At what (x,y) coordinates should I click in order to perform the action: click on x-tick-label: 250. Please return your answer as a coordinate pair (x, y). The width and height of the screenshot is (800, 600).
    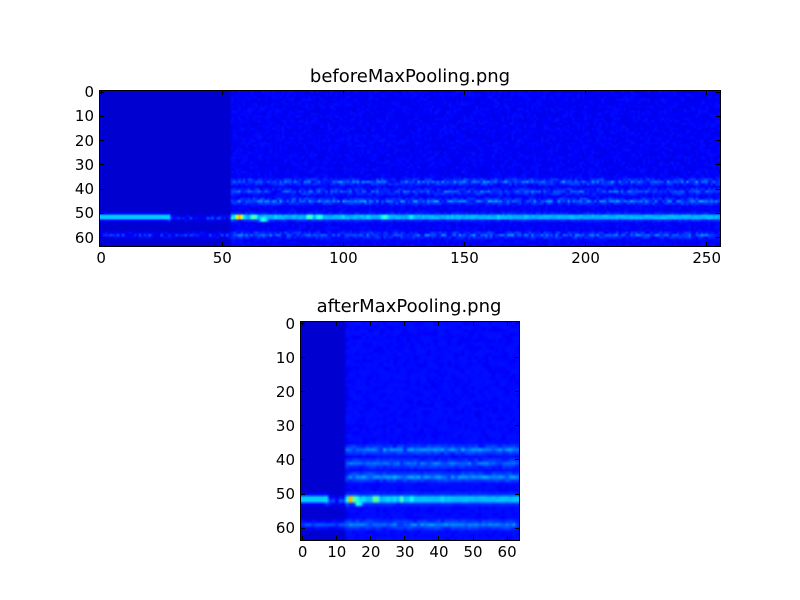
    Looking at the image, I should click on (706, 258).